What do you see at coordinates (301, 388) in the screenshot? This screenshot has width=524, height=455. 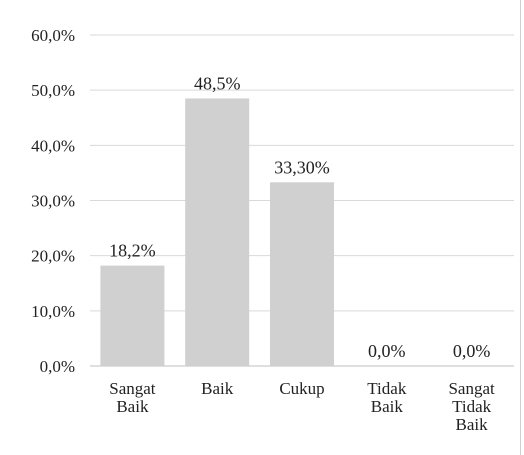 I see `x-tick-label: Cukup` at bounding box center [301, 388].